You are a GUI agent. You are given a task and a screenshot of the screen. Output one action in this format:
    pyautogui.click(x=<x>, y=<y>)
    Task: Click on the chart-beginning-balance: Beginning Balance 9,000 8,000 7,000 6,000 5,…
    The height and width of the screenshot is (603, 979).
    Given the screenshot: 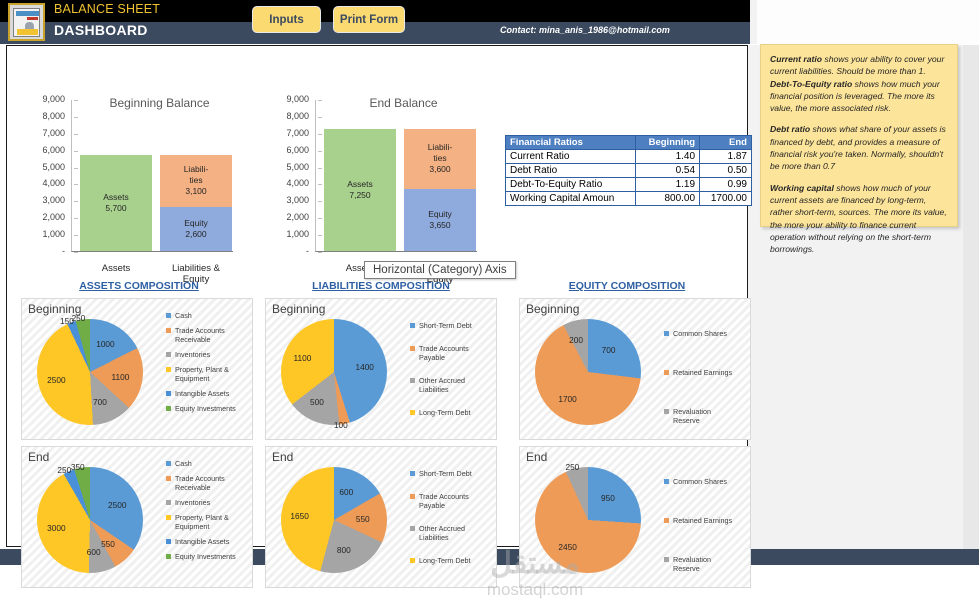 What is the action you would take?
    pyautogui.click(x=131, y=188)
    